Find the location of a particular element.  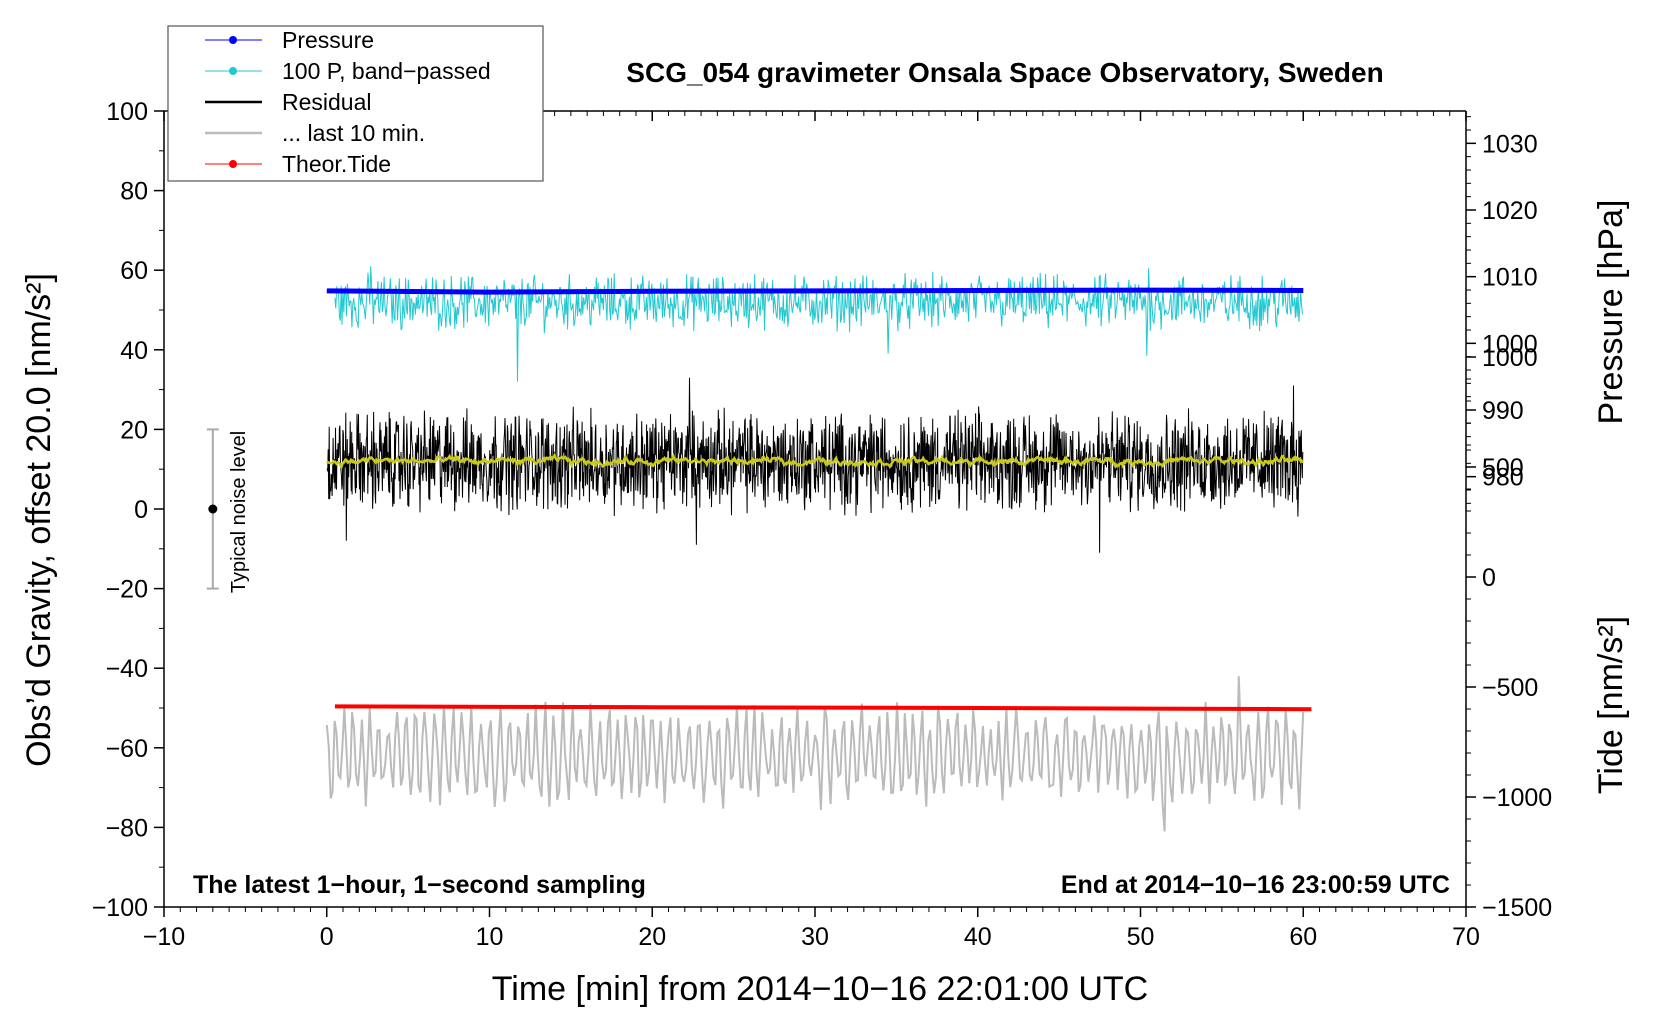

series-pressure is located at coordinates (815, 291).